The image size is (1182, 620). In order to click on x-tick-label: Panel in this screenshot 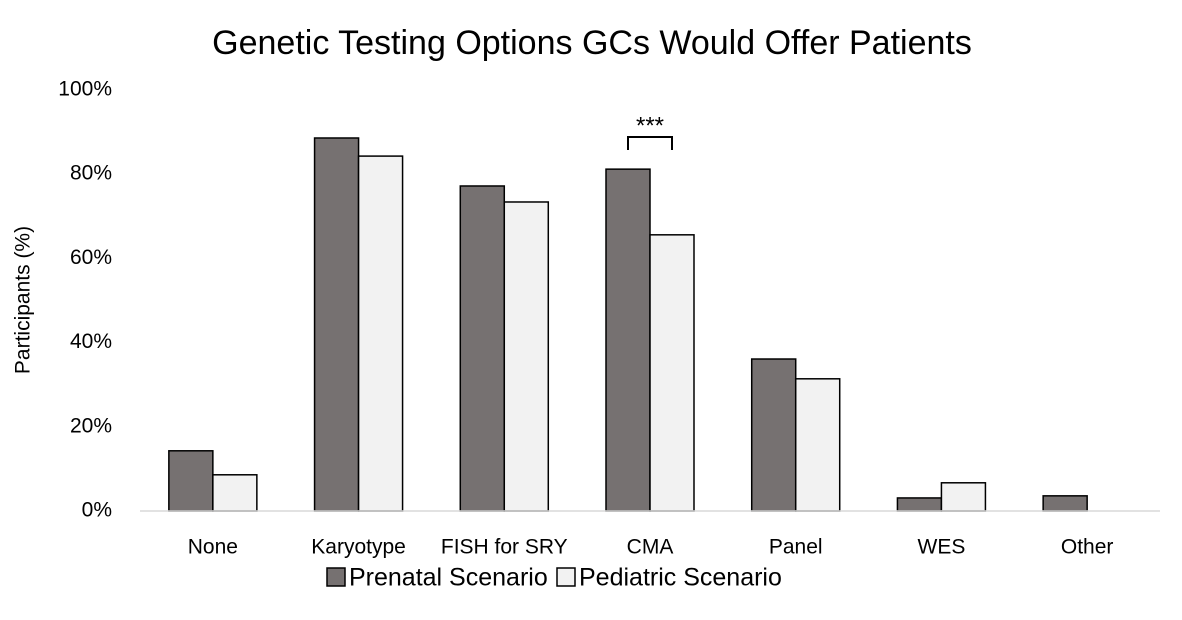, I will do `click(796, 547)`.